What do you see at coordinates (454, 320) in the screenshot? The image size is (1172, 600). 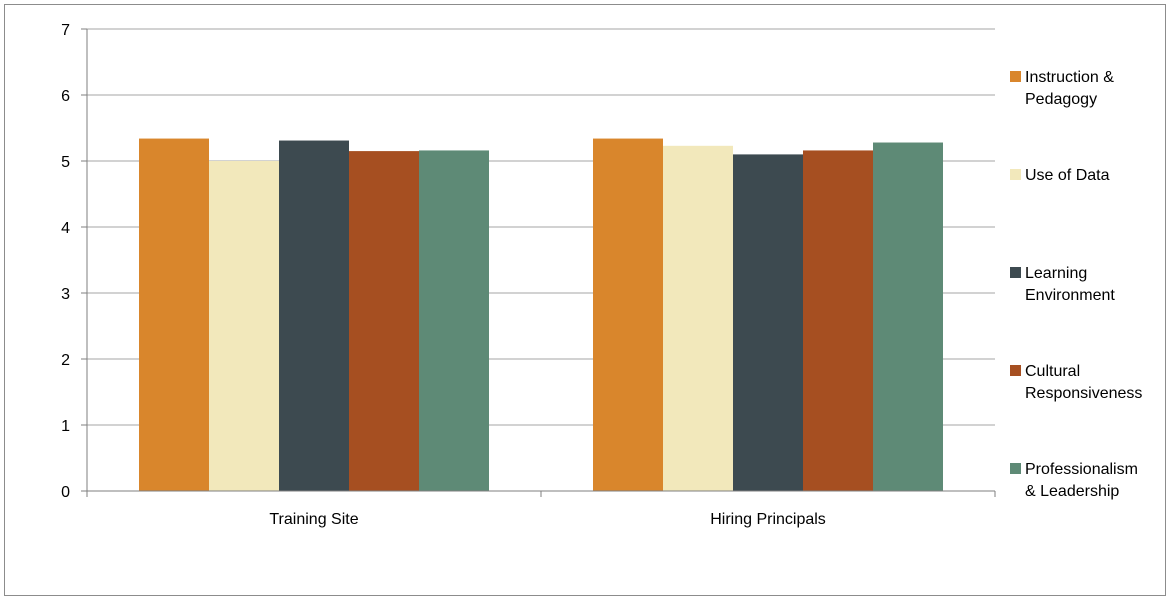 I see `bar-professionalism-leadership-training-site` at bounding box center [454, 320].